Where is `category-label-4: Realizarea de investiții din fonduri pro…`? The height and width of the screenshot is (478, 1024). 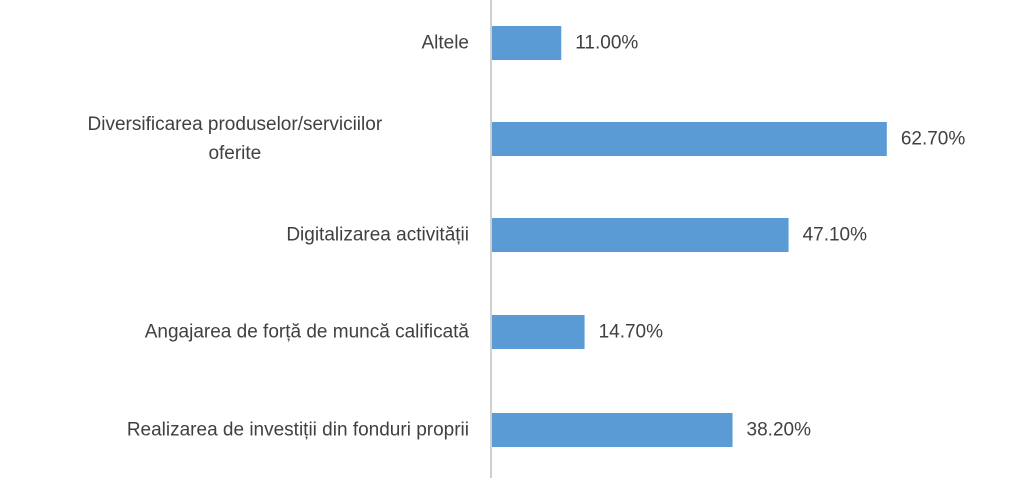
category-label-4: Realizarea de investiții din fonduri pro… is located at coordinates (298, 430).